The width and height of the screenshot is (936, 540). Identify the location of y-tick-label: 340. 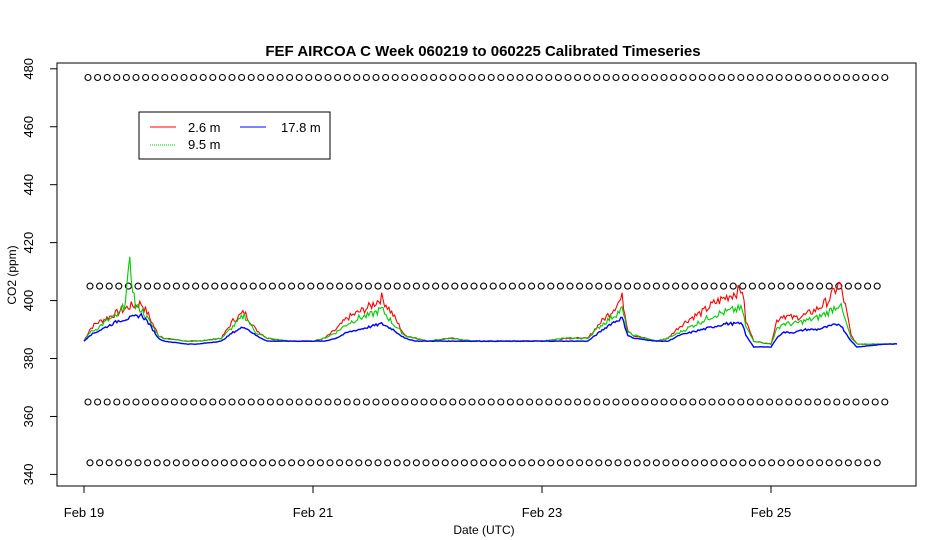
(28, 475).